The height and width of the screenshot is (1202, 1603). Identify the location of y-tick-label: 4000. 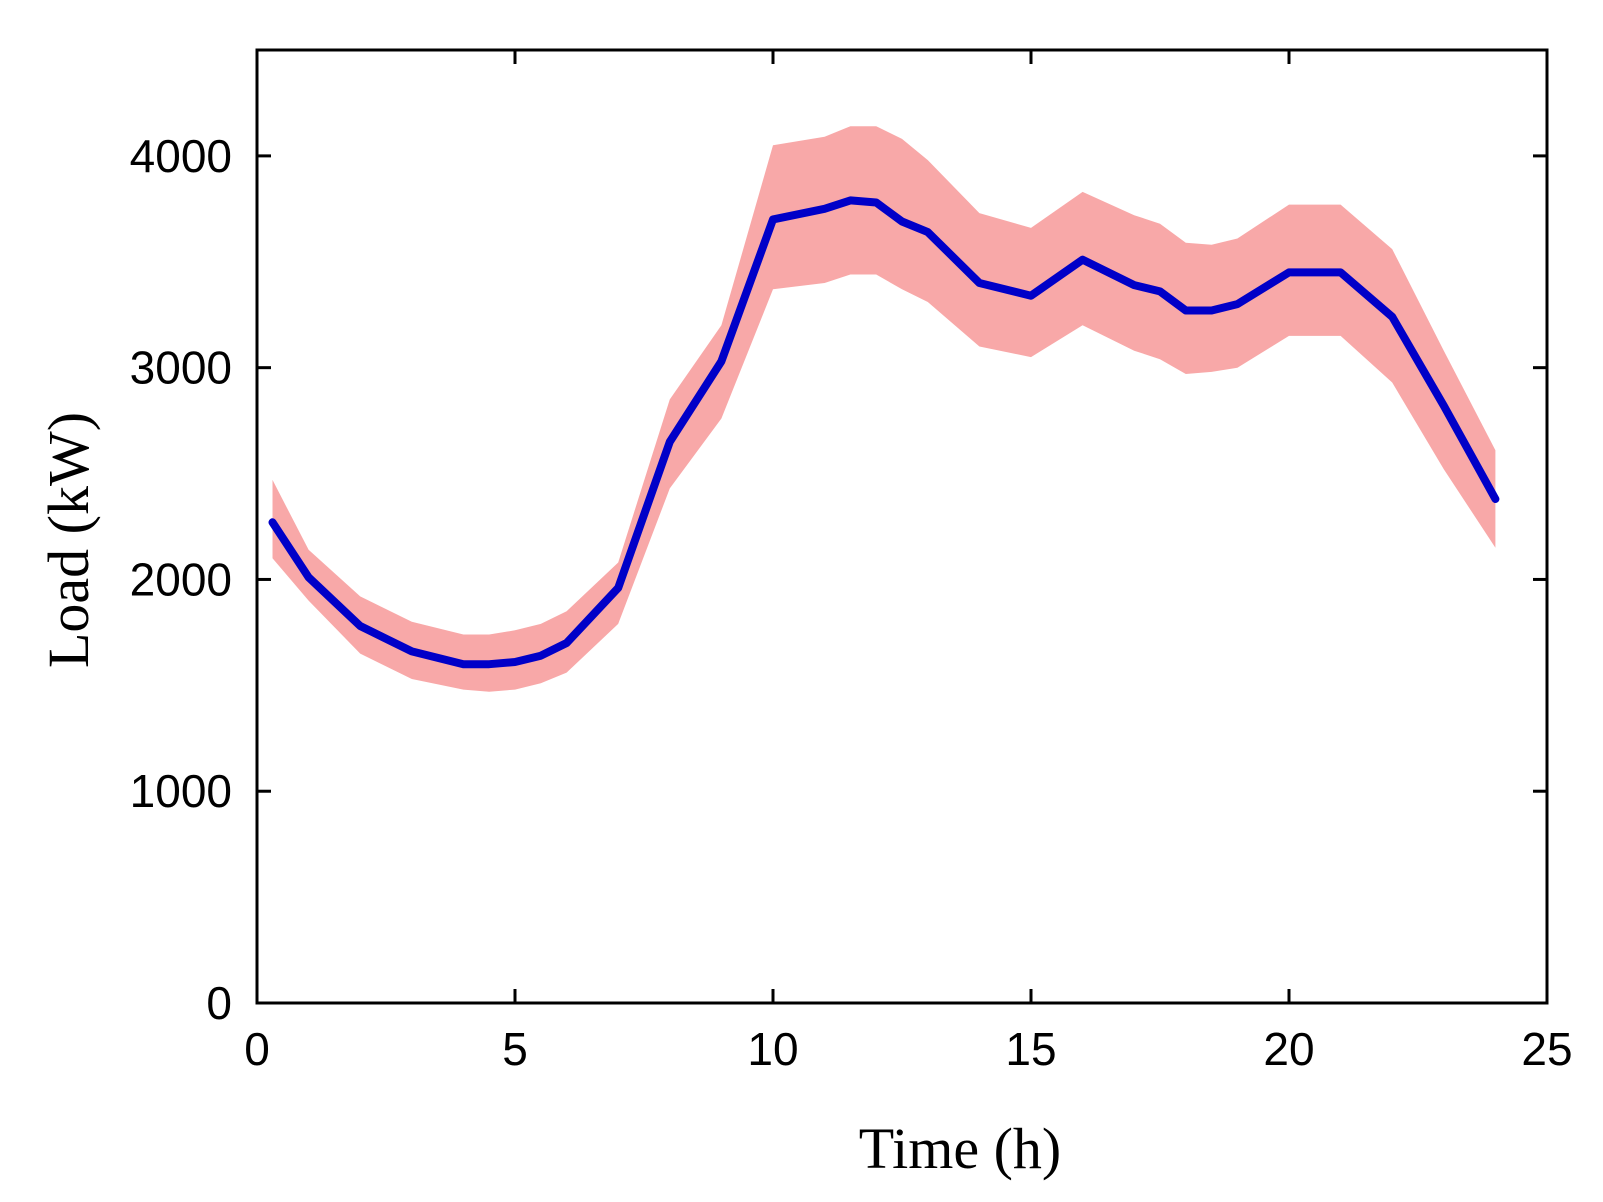
(181, 156).